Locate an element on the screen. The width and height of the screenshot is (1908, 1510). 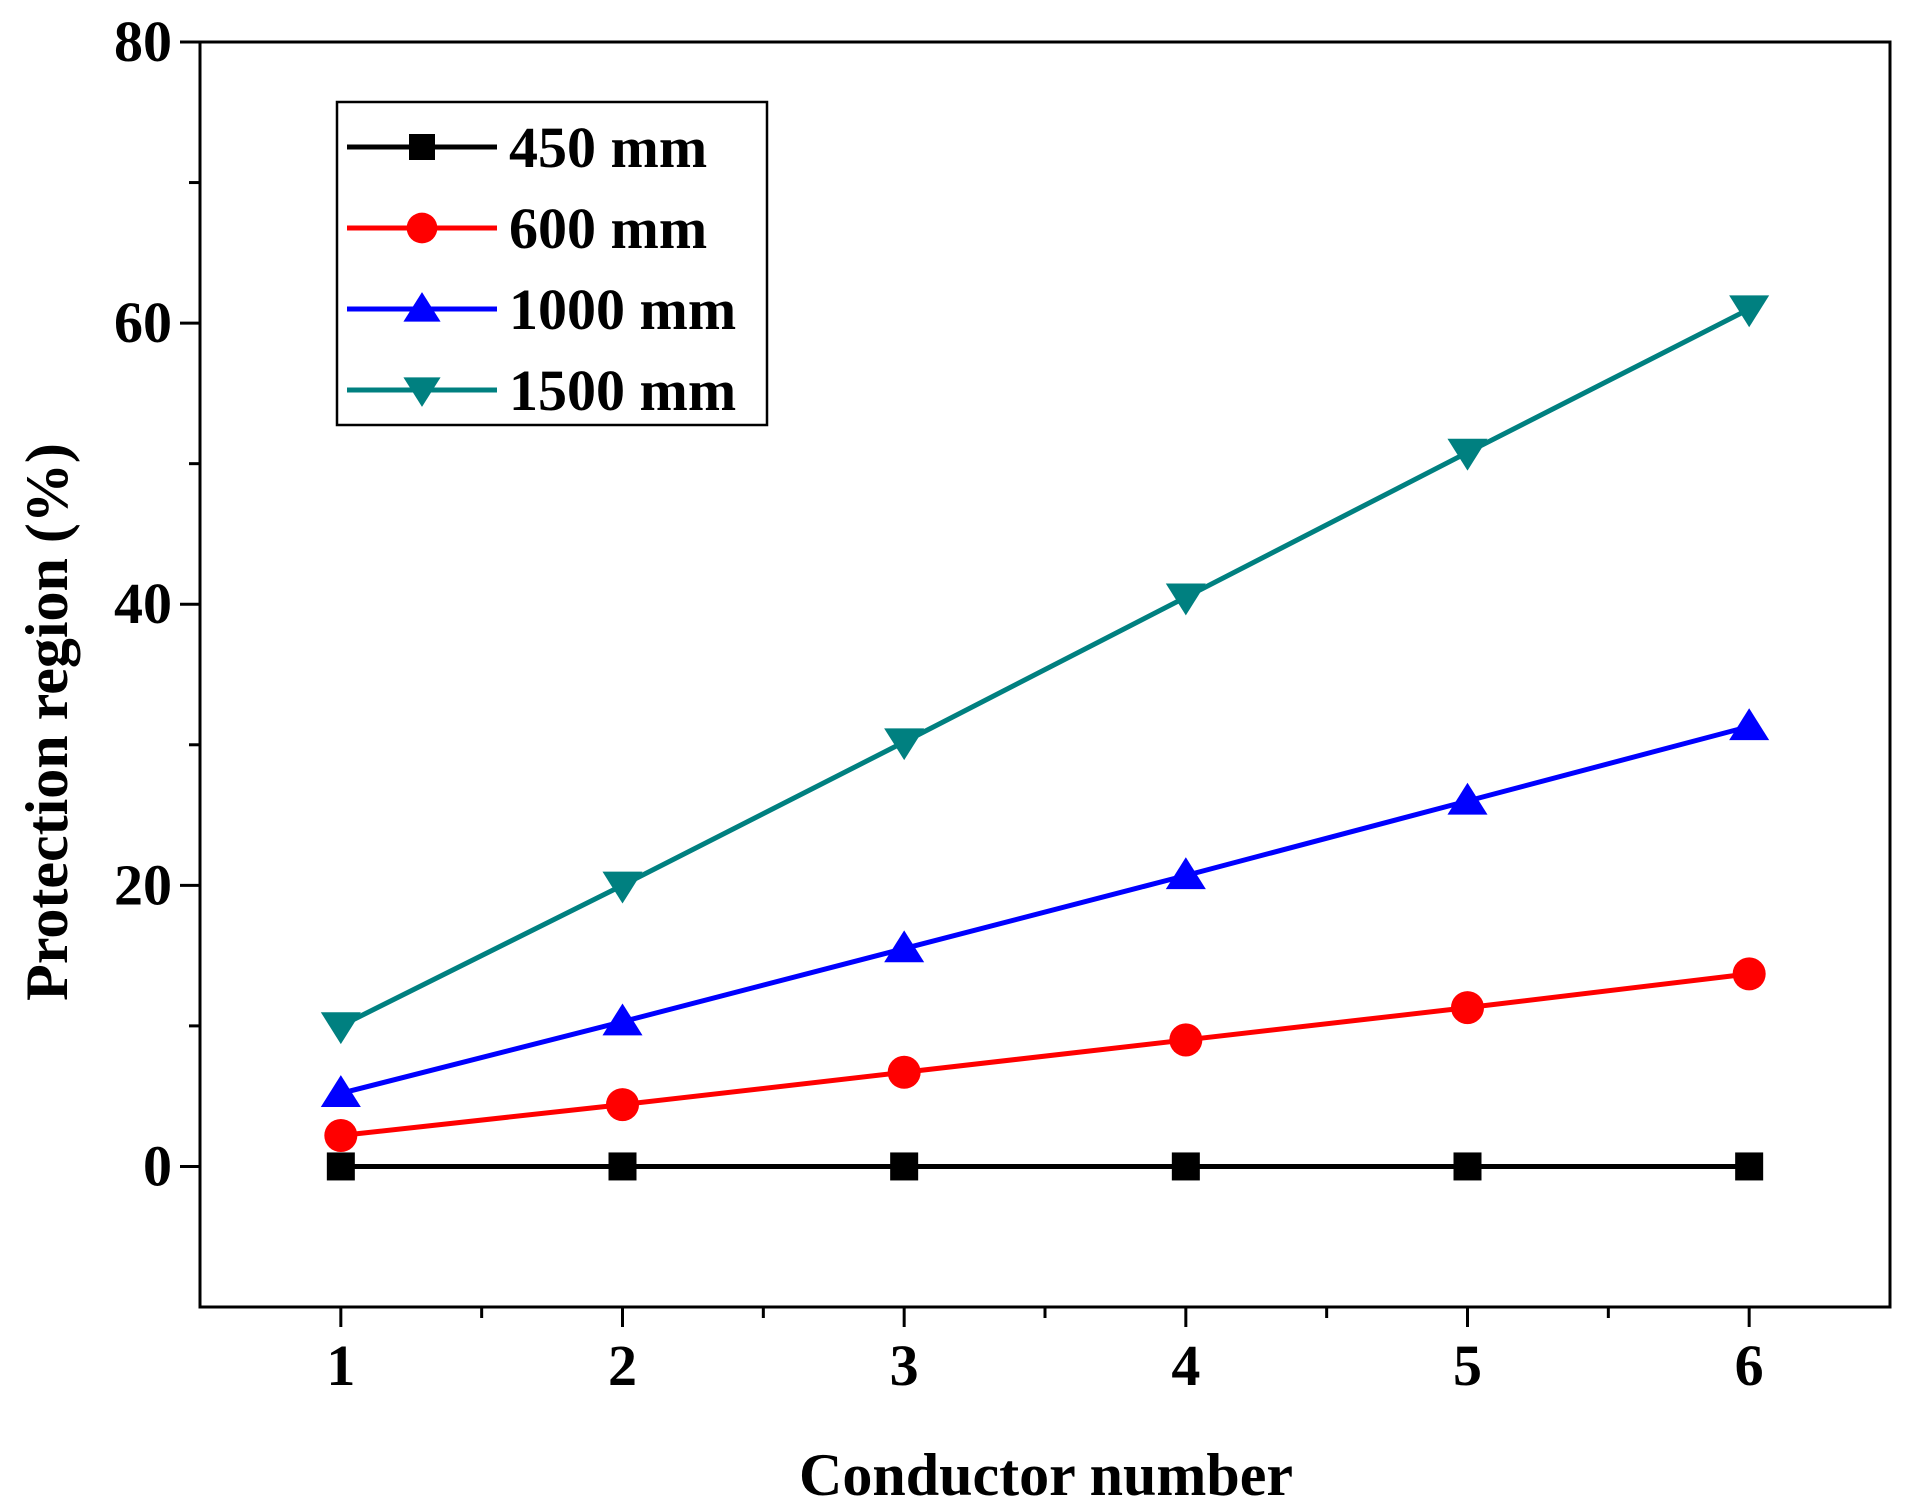
y-tick-label: 20 is located at coordinates (143, 884).